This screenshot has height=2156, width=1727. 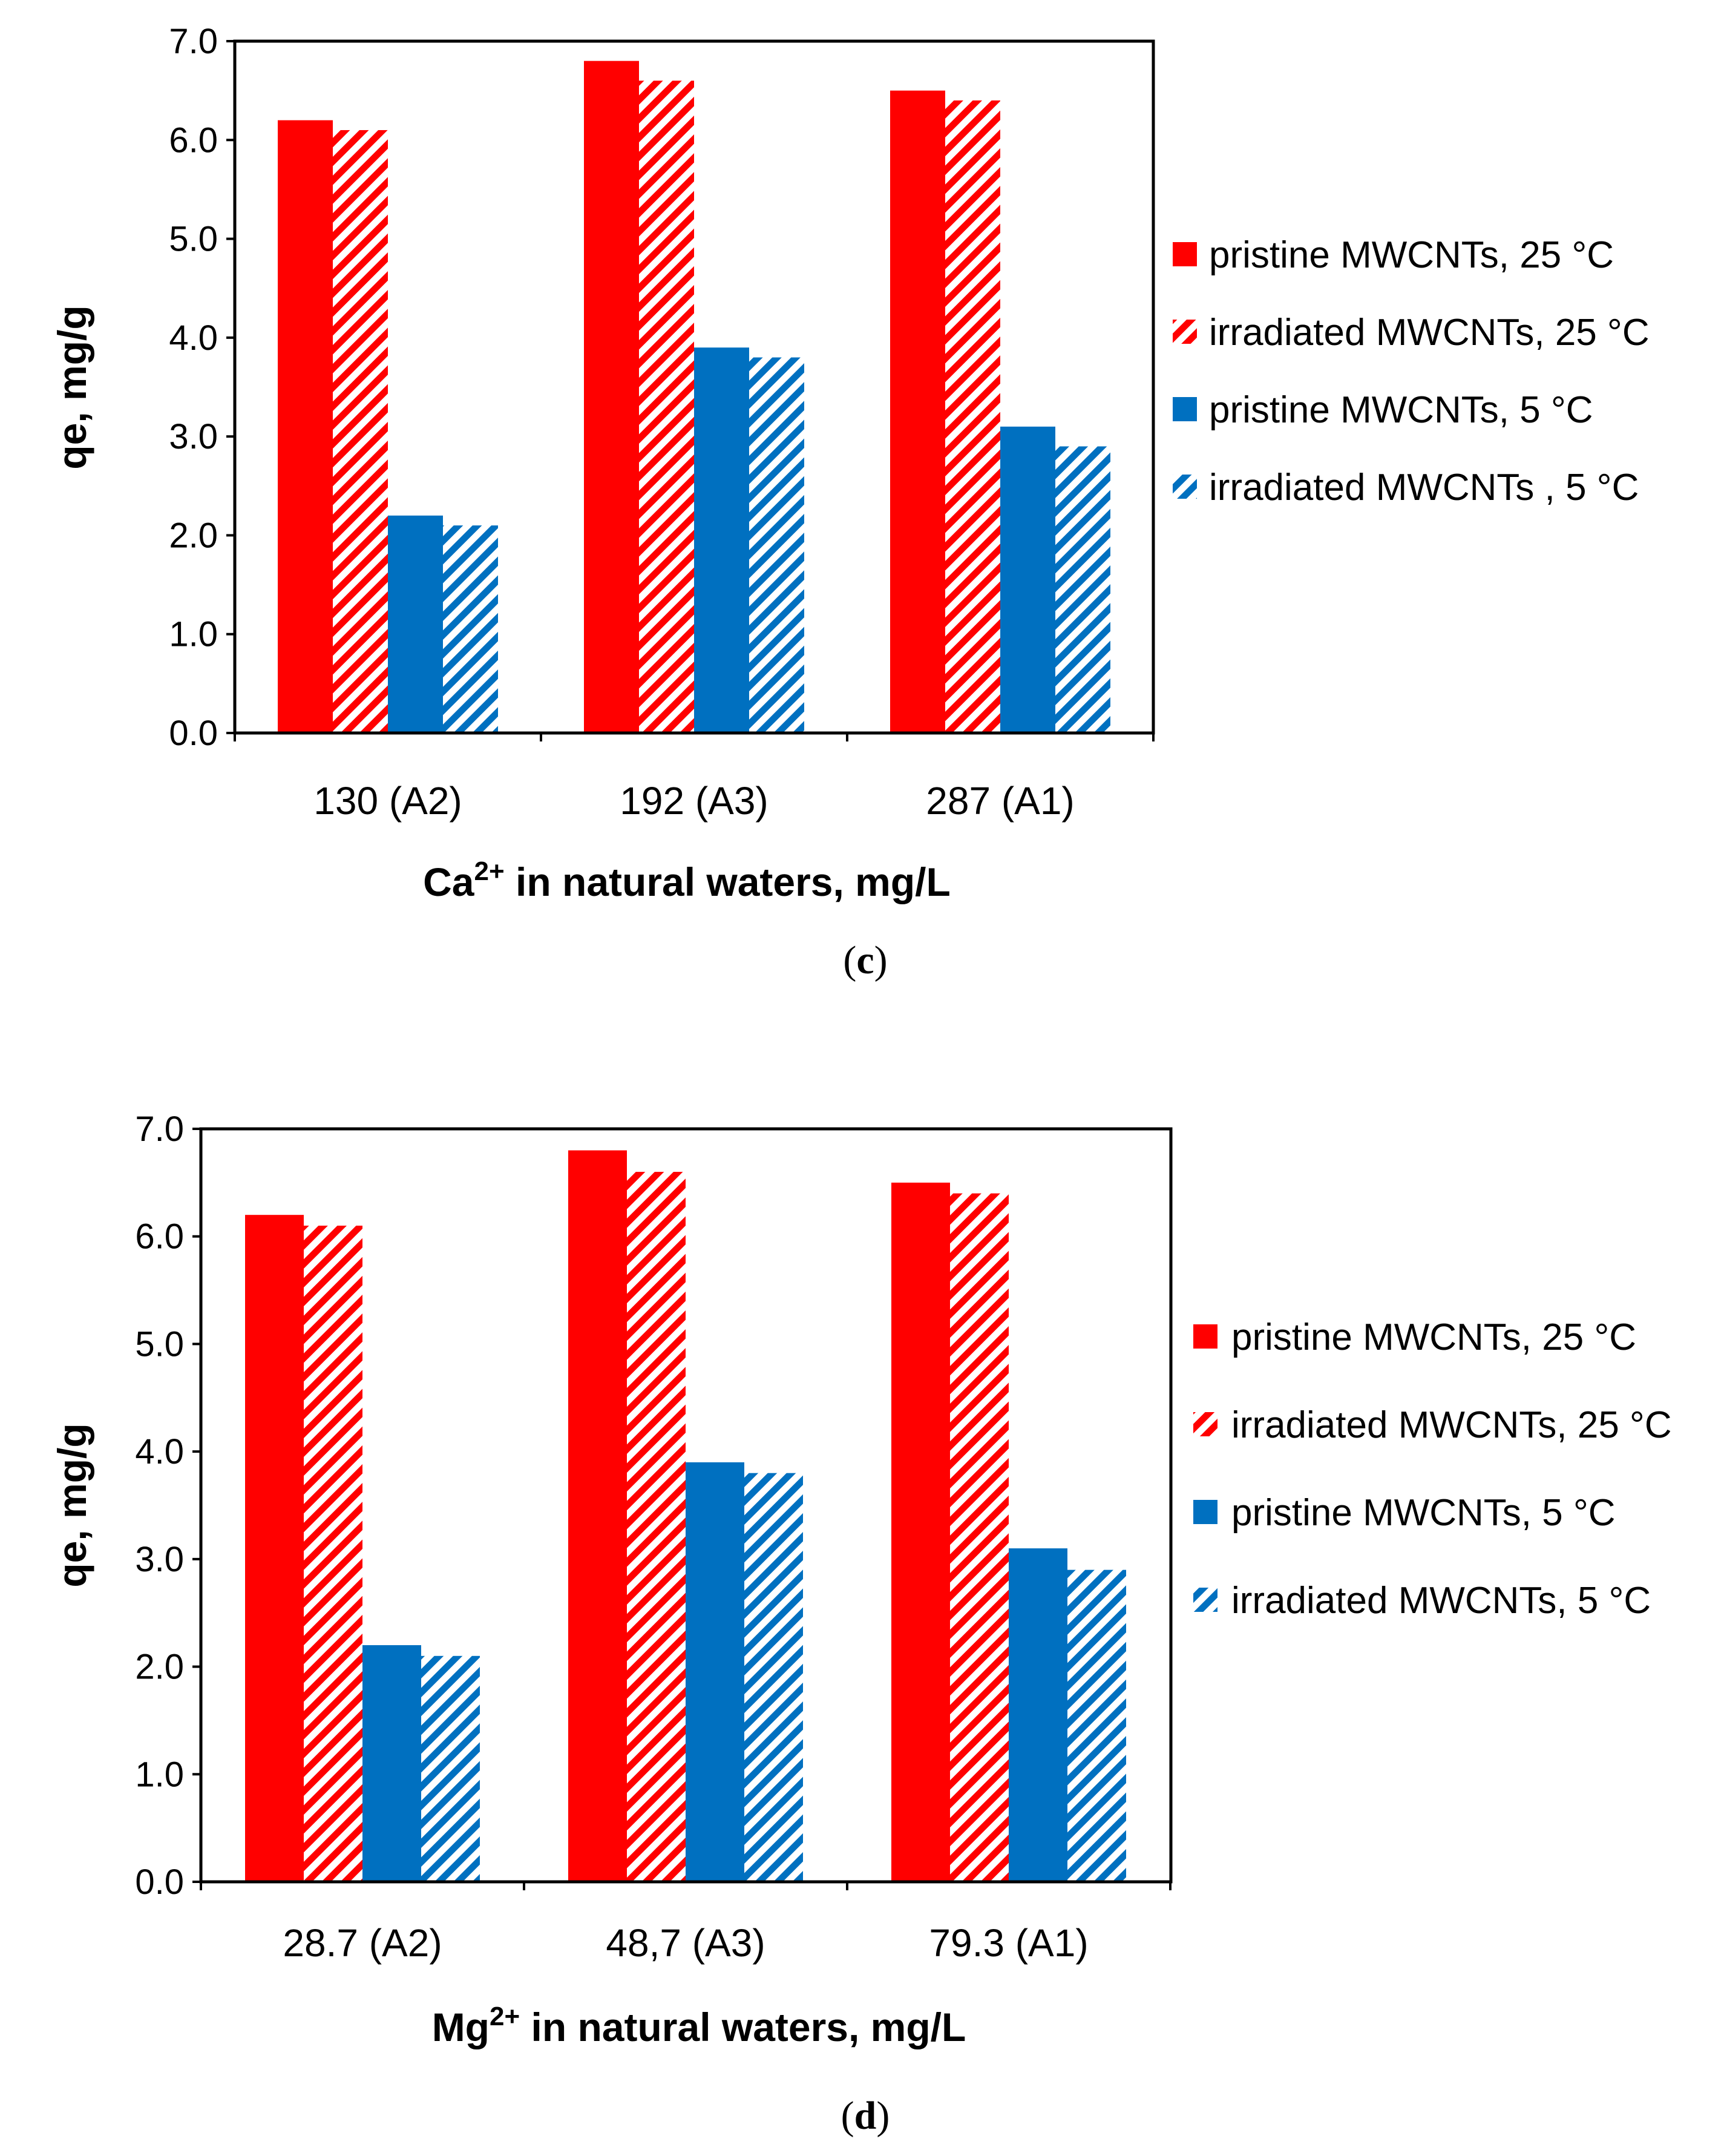 I want to click on x-category-label: 130 (A2), so click(x=387, y=801).